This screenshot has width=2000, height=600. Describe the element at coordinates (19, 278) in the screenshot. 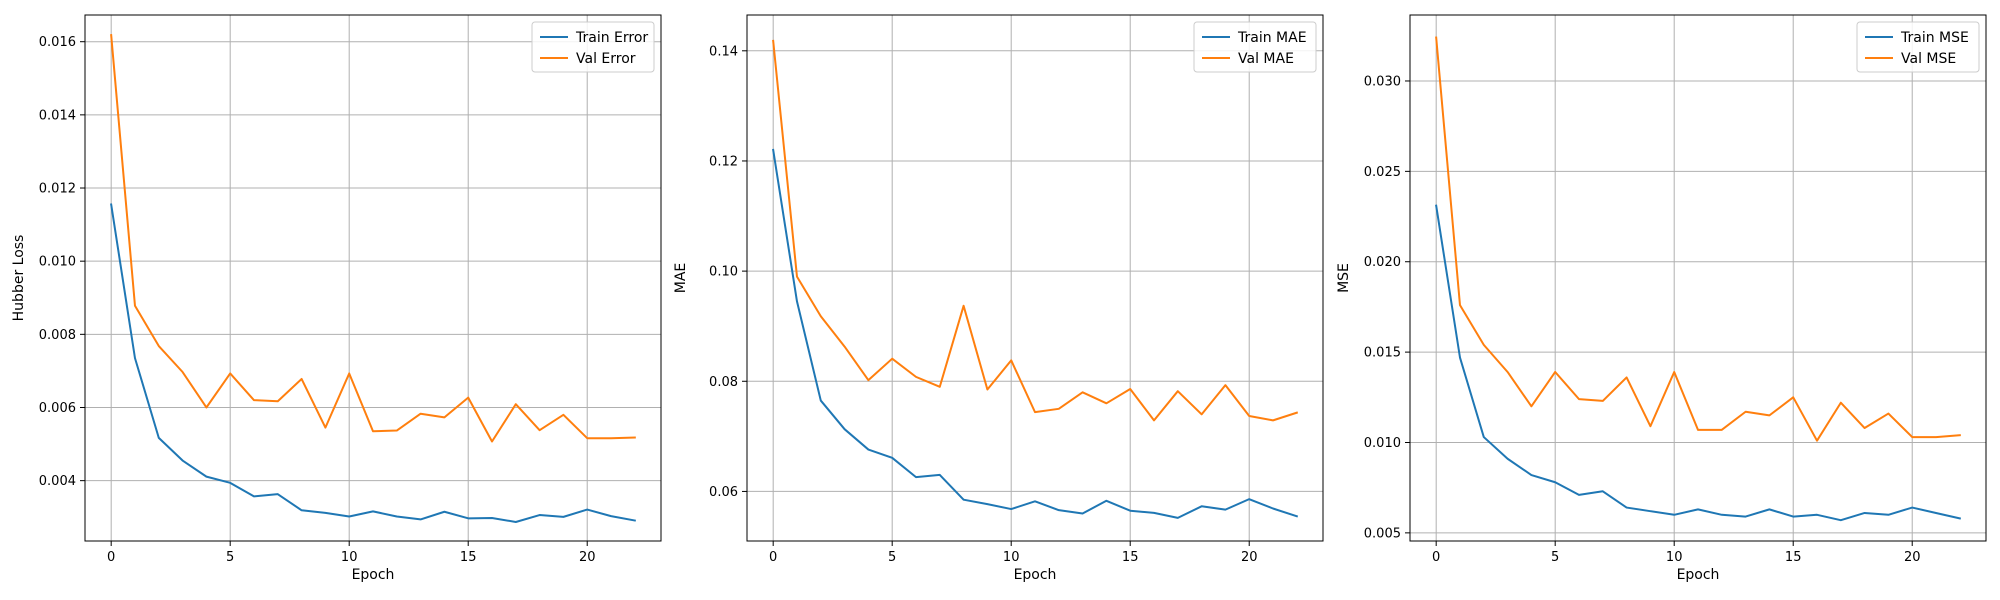

I see `y-axis-label: Hubber Loss` at that location.